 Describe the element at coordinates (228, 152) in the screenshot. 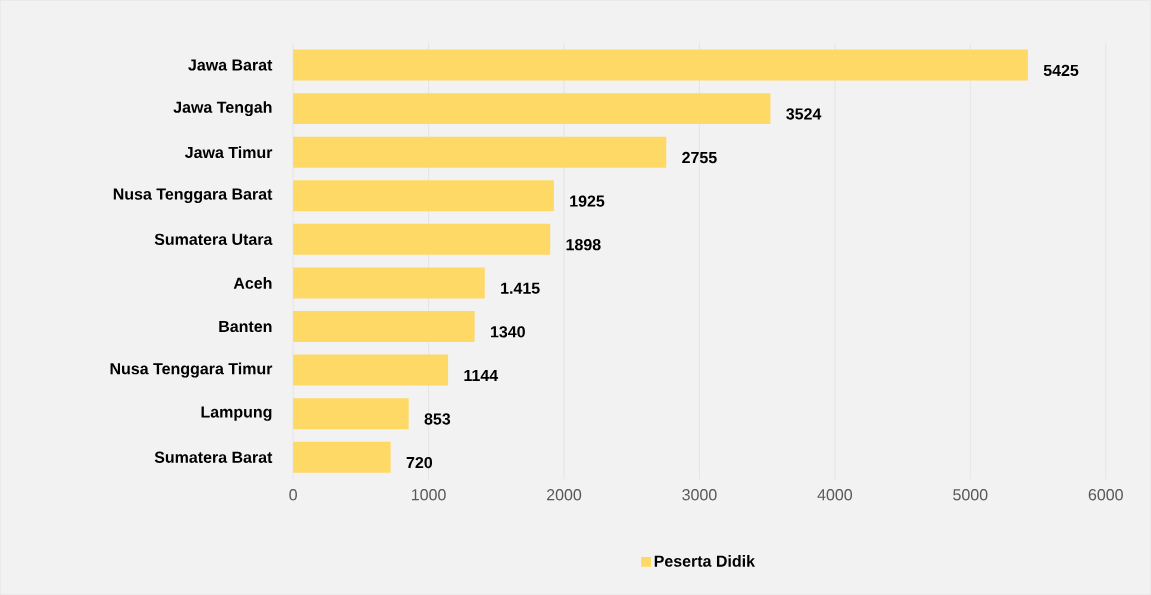

I see `y-tick-label: Jawa Timur` at that location.